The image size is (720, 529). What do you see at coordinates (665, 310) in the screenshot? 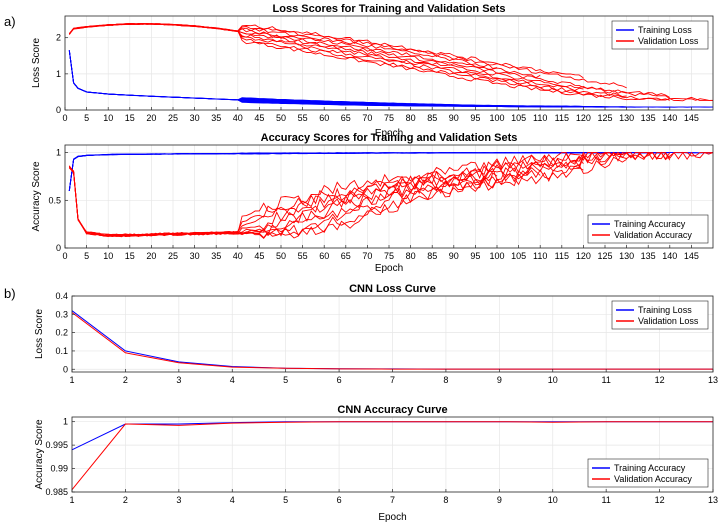
I see `legend-entry: Training Loss` at bounding box center [665, 310].